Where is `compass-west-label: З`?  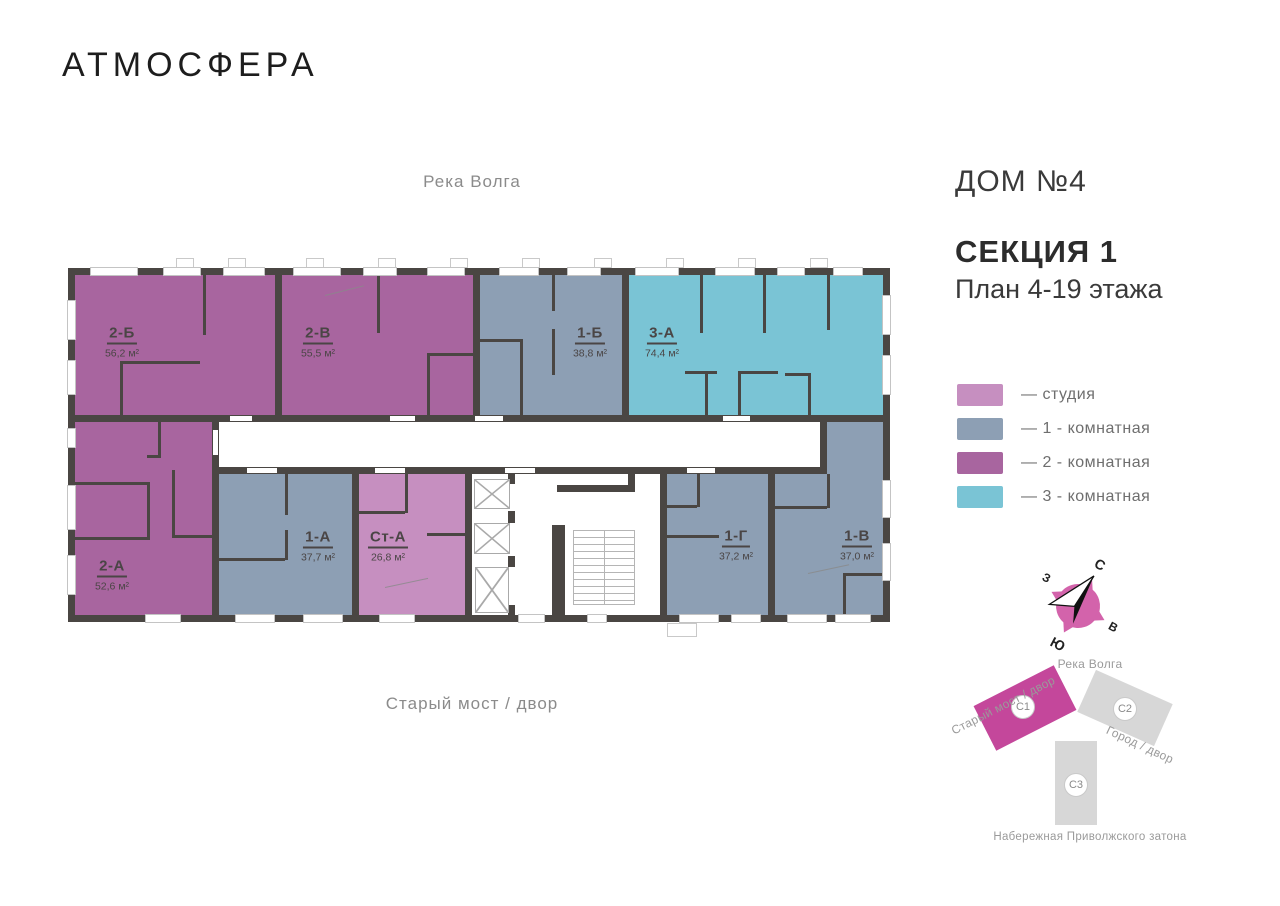 compass-west-label: З is located at coordinates (1046, 578).